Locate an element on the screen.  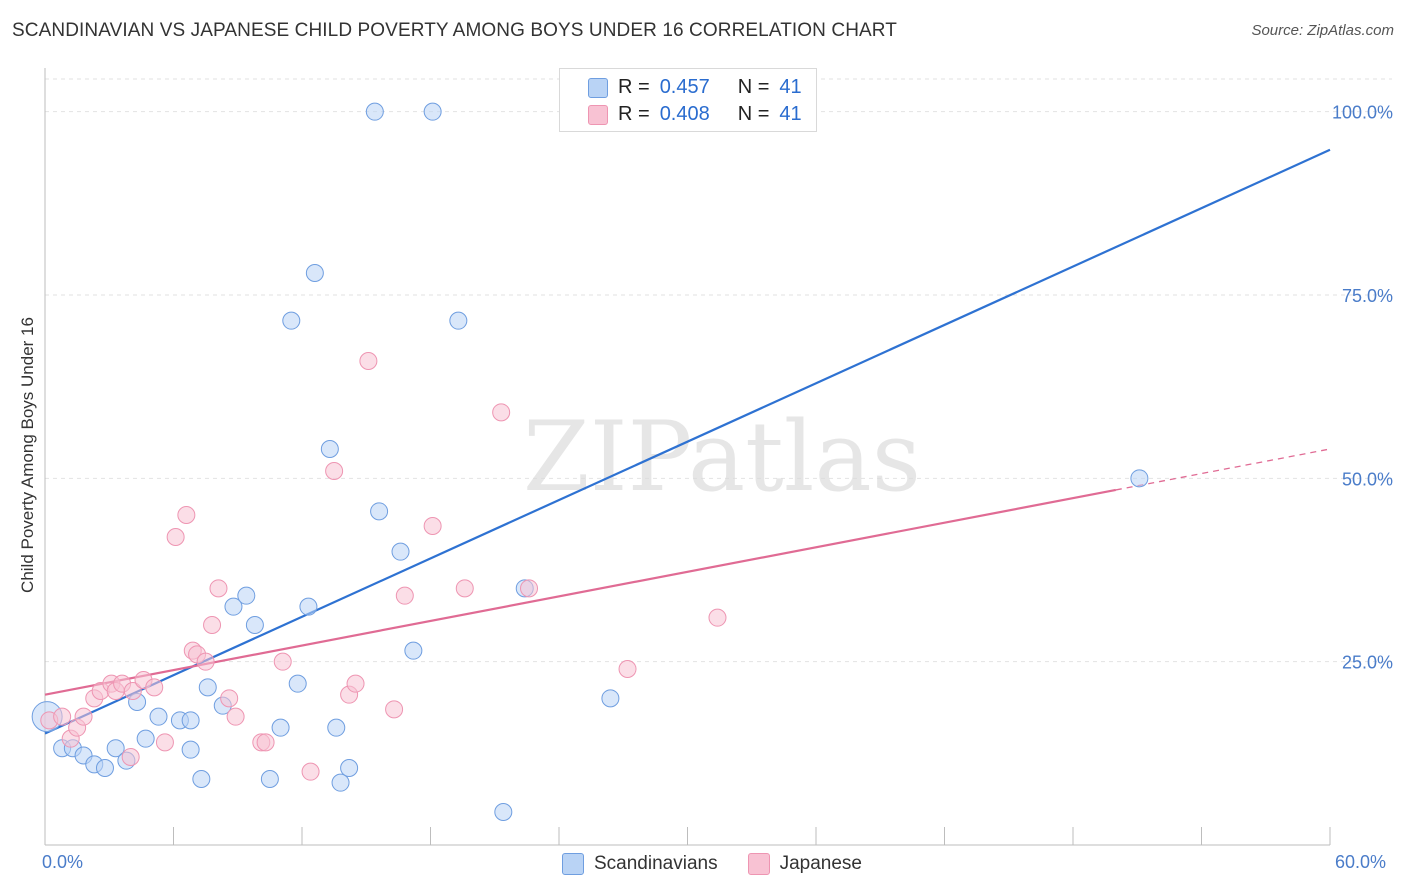
trend-line-extension is located at coordinates (1223, 469).